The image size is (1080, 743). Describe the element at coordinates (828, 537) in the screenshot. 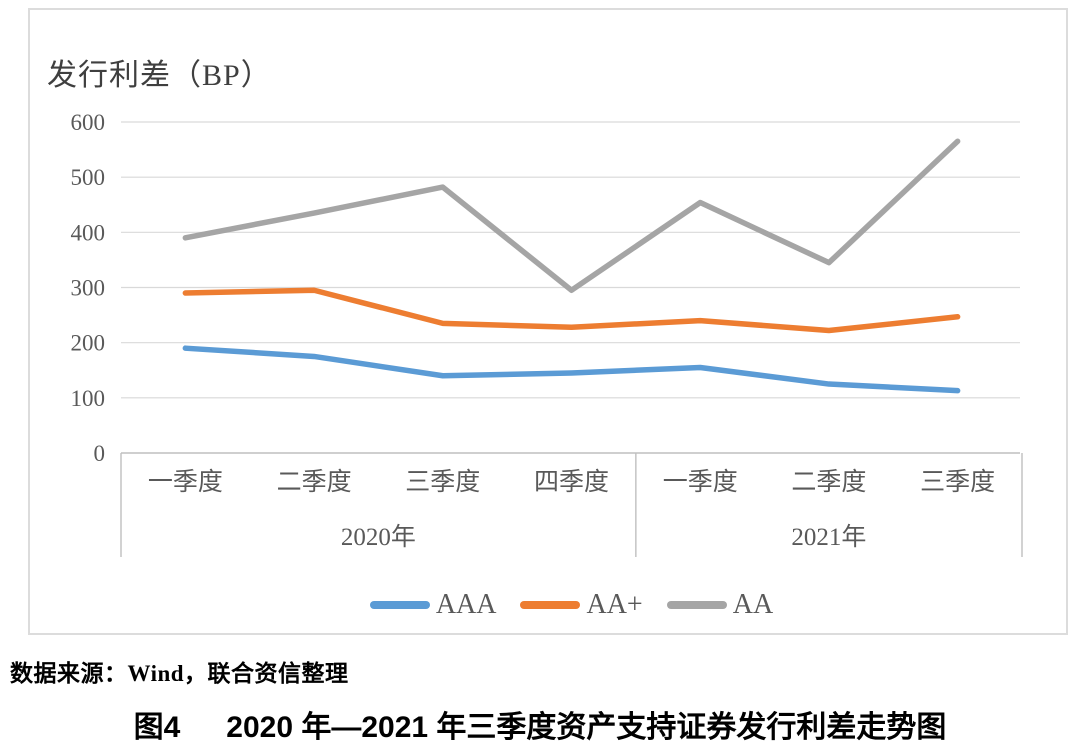

I see `x-group-label: 2021年` at that location.